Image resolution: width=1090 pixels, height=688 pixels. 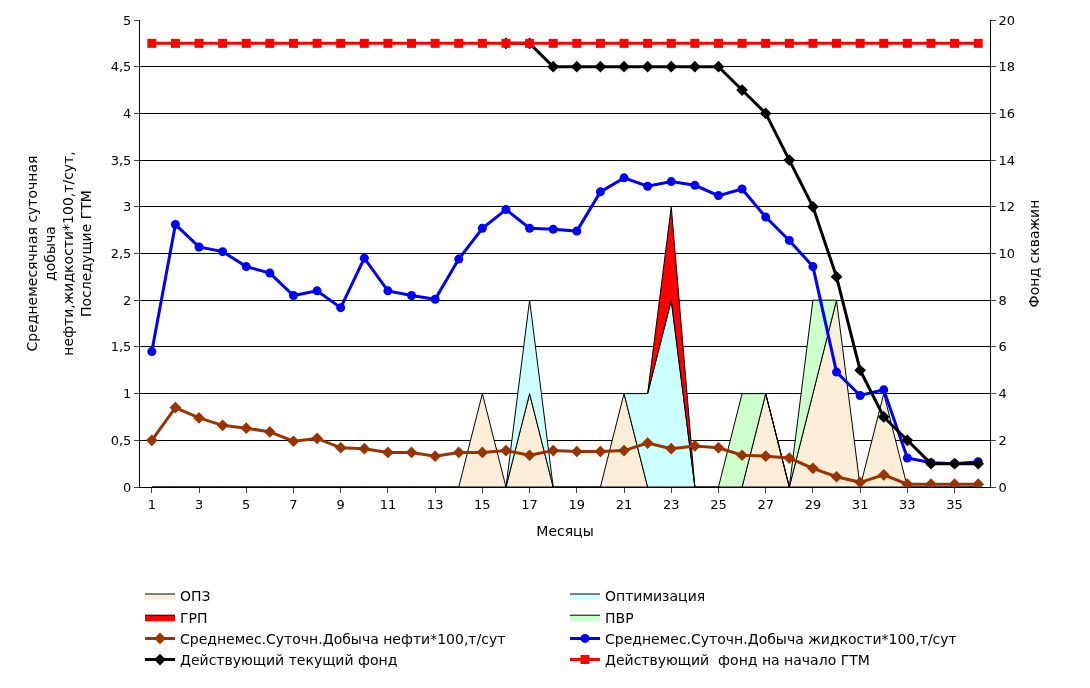 I want to click on x-tick-label: 19, so click(x=577, y=504).